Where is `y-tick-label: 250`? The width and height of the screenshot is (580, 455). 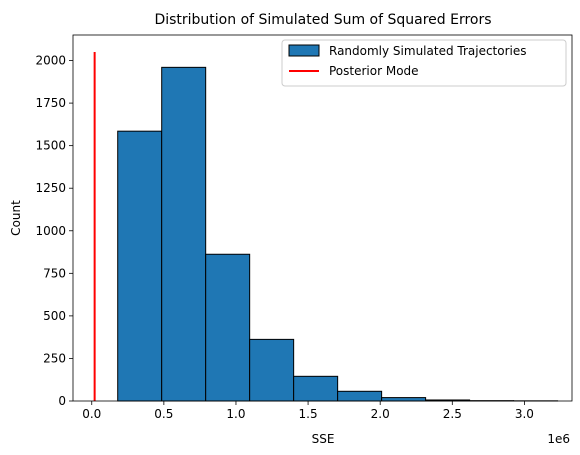
y-tick-label: 250 is located at coordinates (54, 358).